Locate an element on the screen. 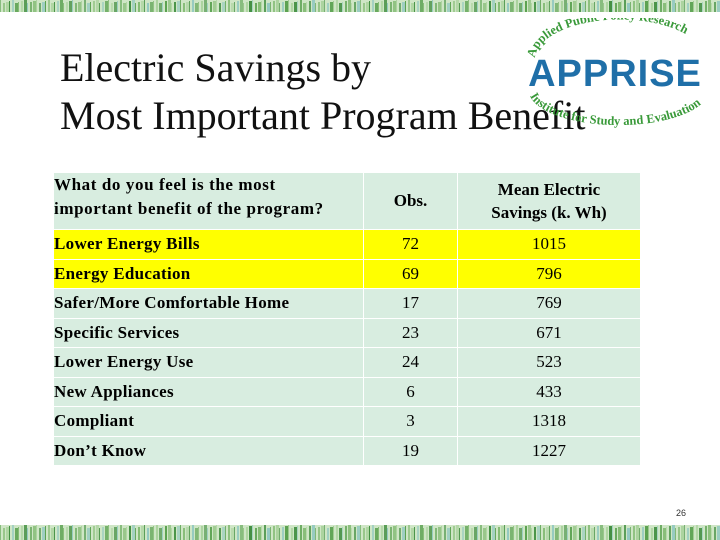 Image resolution: width=720 pixels, height=540 pixels. benefit-cell: Lower Energy Use is located at coordinates (208, 362).